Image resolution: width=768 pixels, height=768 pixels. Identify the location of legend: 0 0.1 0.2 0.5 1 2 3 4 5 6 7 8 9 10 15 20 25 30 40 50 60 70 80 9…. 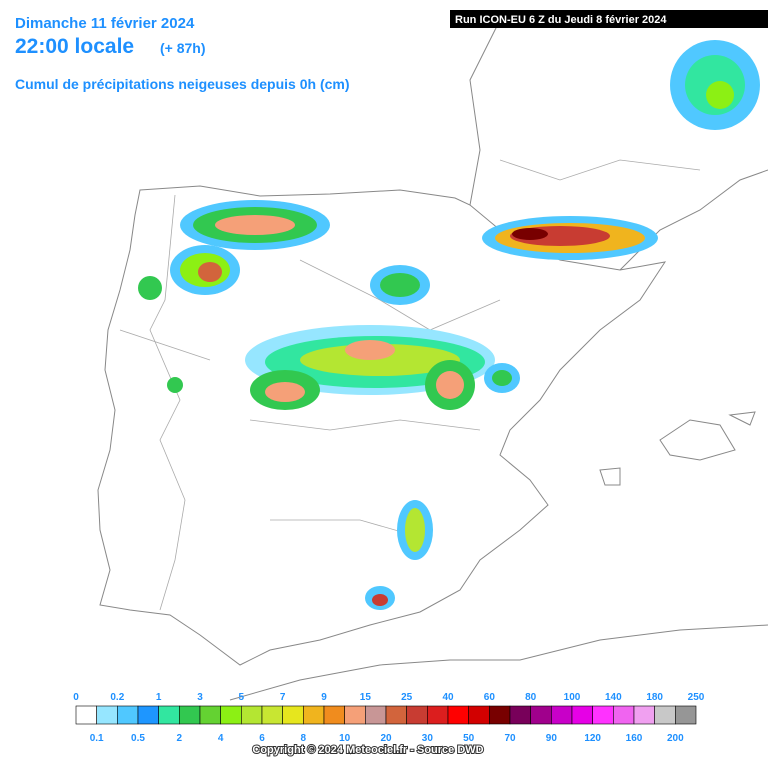
(389, 718).